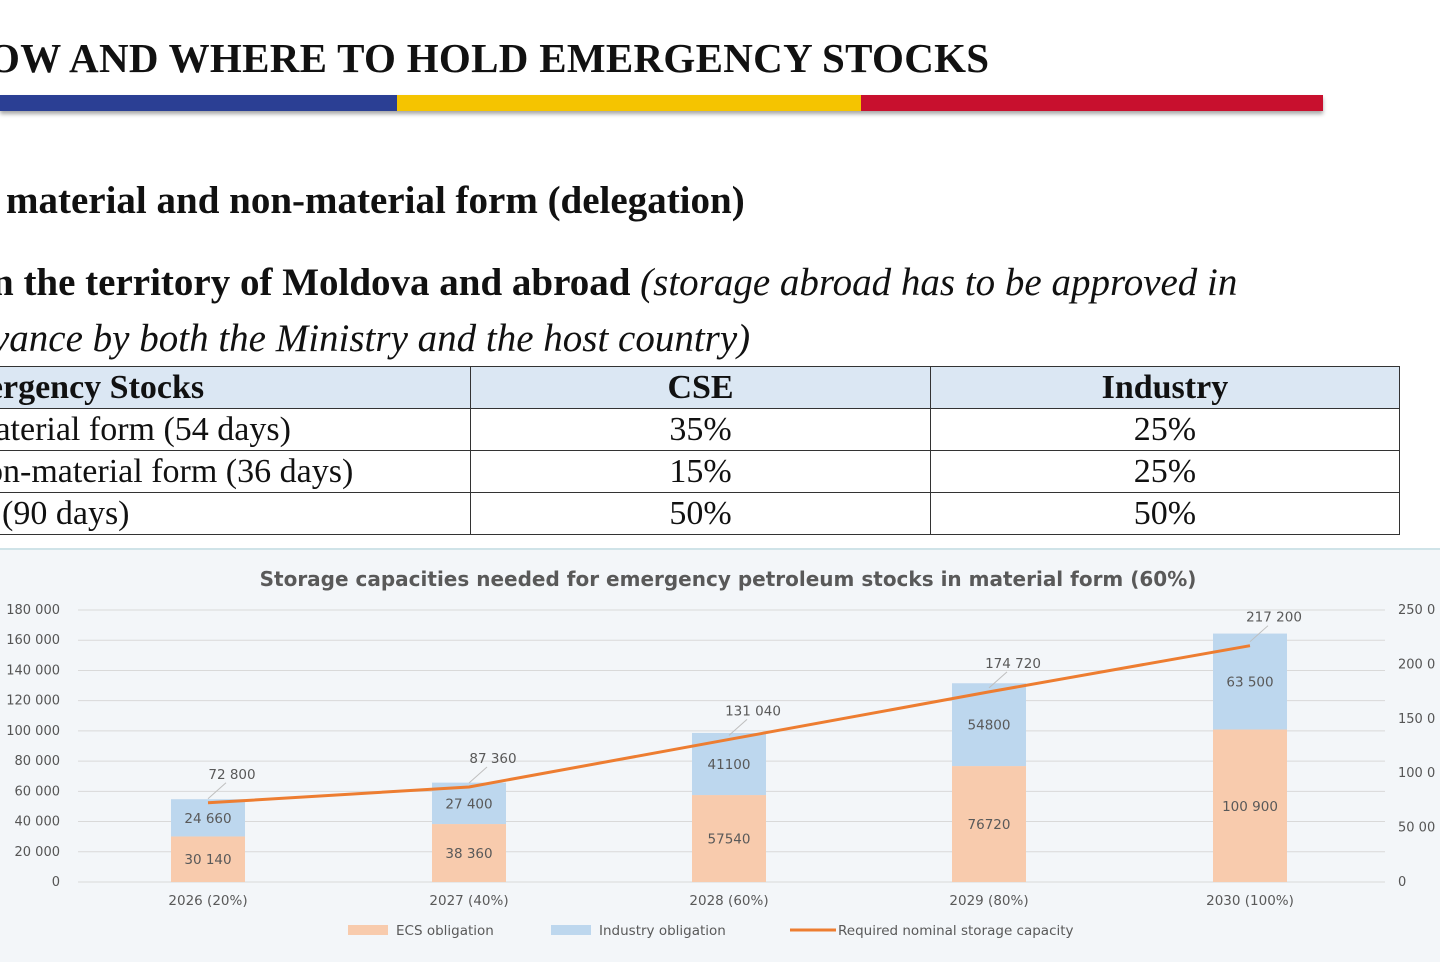  I want to click on y-left-tick-label: 160 000, so click(33, 640).